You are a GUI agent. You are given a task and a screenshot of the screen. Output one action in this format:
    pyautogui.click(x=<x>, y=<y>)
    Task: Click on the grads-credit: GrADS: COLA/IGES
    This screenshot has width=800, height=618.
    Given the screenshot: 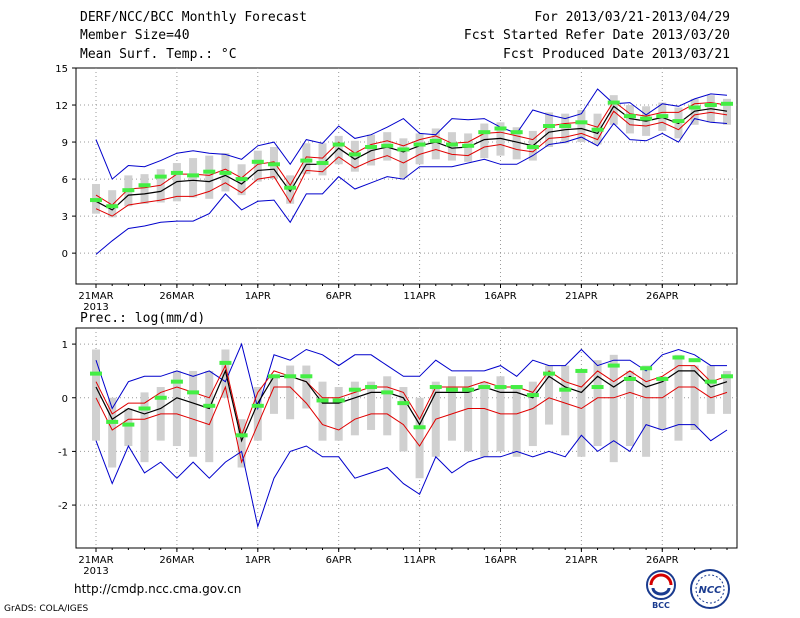 What is the action you would take?
    pyautogui.click(x=46, y=609)
    